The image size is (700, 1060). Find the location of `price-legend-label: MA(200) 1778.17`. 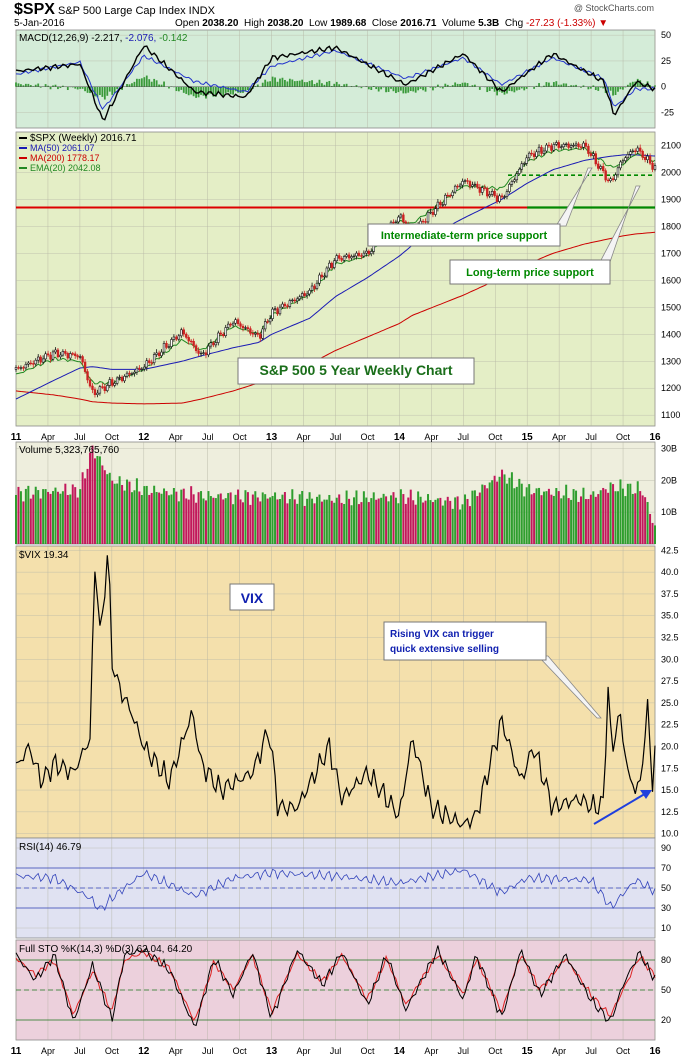

price-legend-label: MA(200) 1778.17 is located at coordinates (65, 158).